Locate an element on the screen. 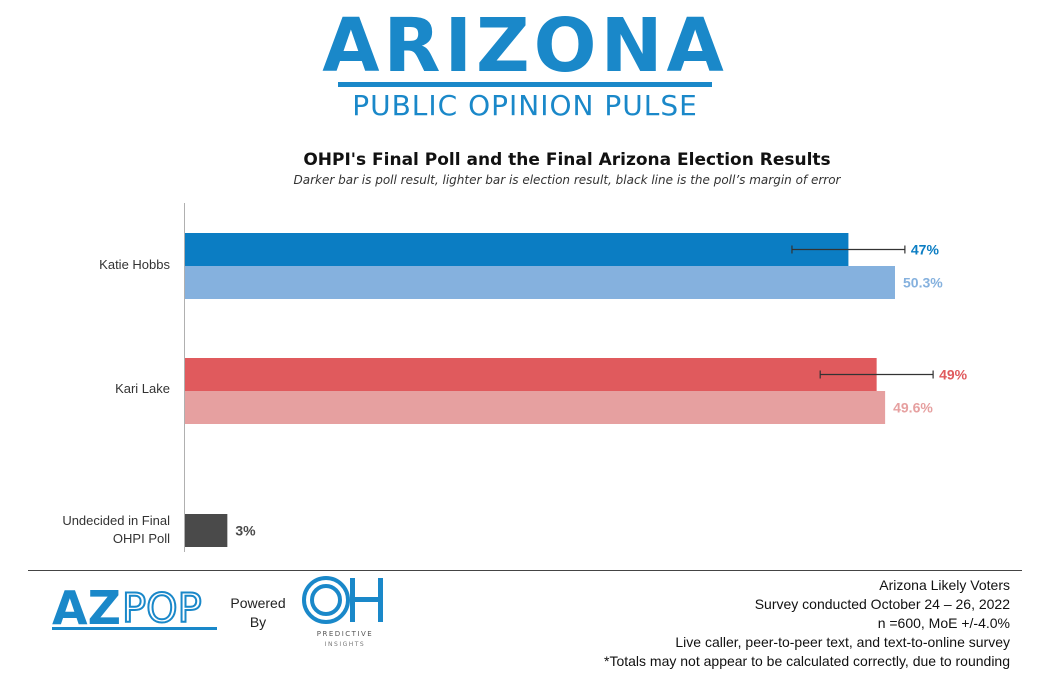 The width and height of the screenshot is (1050, 685). data-label: 49.6% is located at coordinates (913, 408).